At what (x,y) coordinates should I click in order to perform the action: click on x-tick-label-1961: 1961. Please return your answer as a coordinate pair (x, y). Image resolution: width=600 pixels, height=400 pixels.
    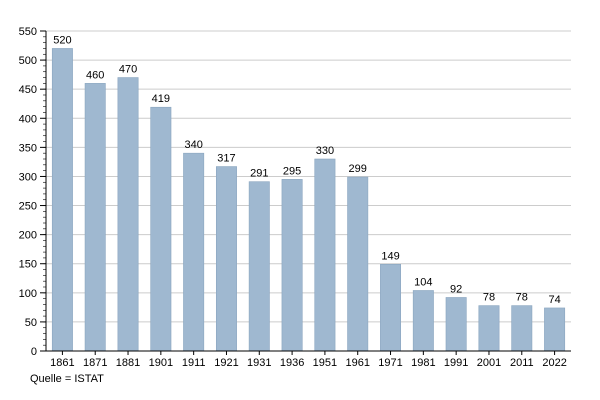
    Looking at the image, I should click on (357, 363).